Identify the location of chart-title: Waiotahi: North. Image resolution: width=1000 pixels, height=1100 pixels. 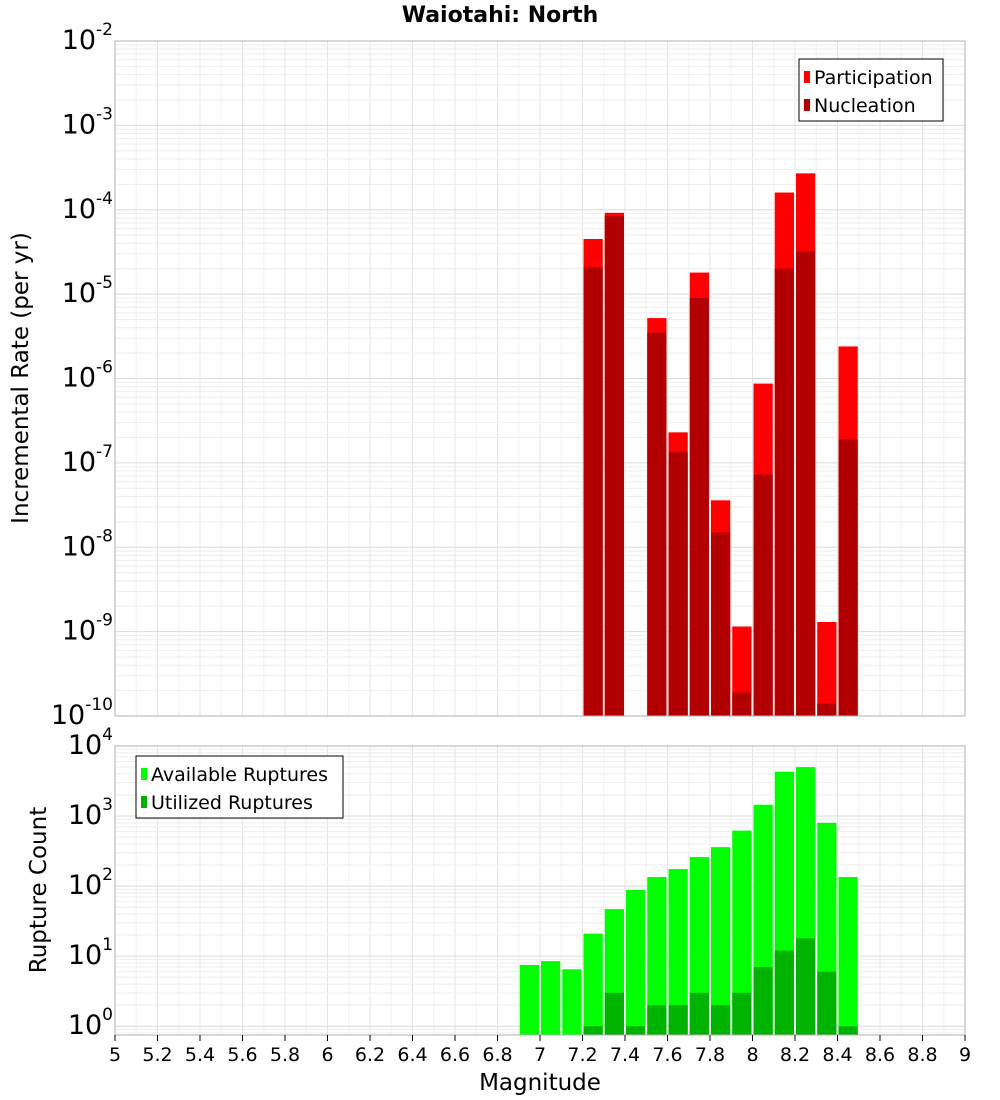
(500, 15).